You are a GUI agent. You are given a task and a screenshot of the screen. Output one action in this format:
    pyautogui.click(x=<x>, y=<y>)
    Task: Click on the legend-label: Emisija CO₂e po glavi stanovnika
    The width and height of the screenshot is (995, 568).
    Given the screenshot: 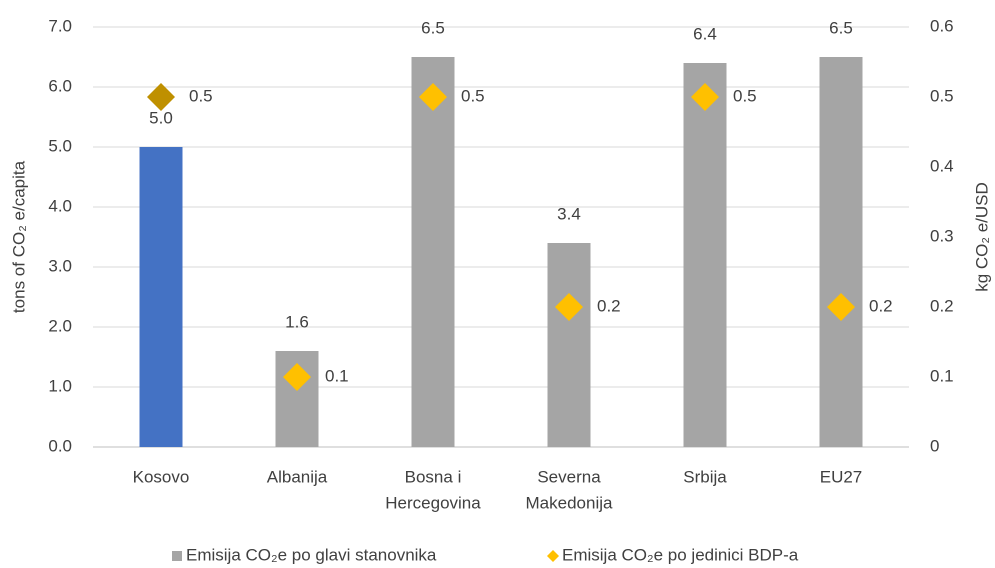 What is the action you would take?
    pyautogui.click(x=311, y=554)
    